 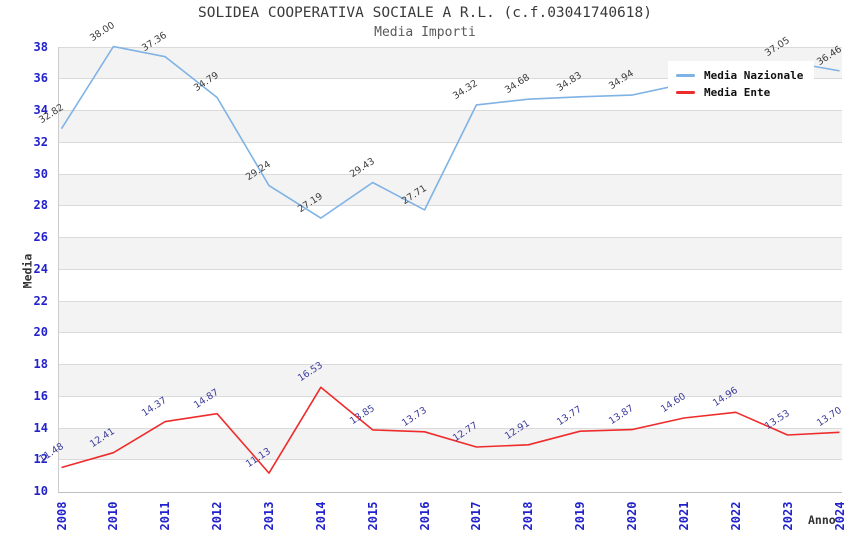 I want to click on y-tick-label: 36, so click(x=40, y=78).